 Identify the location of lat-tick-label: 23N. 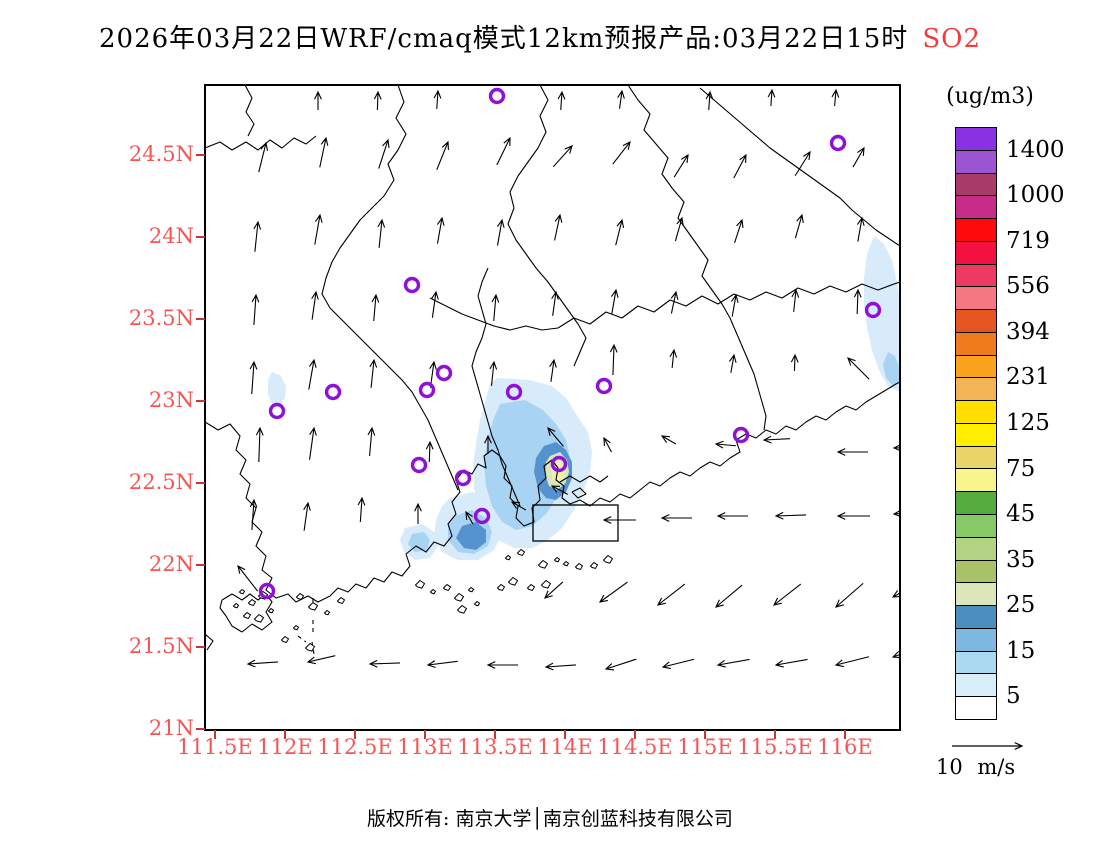
(171, 400).